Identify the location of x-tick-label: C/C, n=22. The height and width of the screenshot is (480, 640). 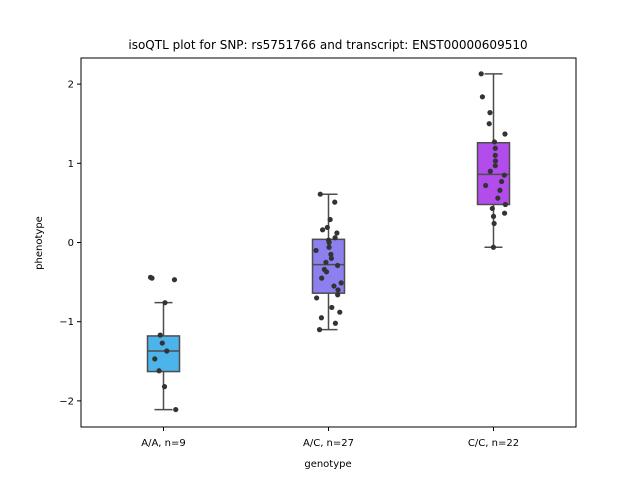
(493, 443).